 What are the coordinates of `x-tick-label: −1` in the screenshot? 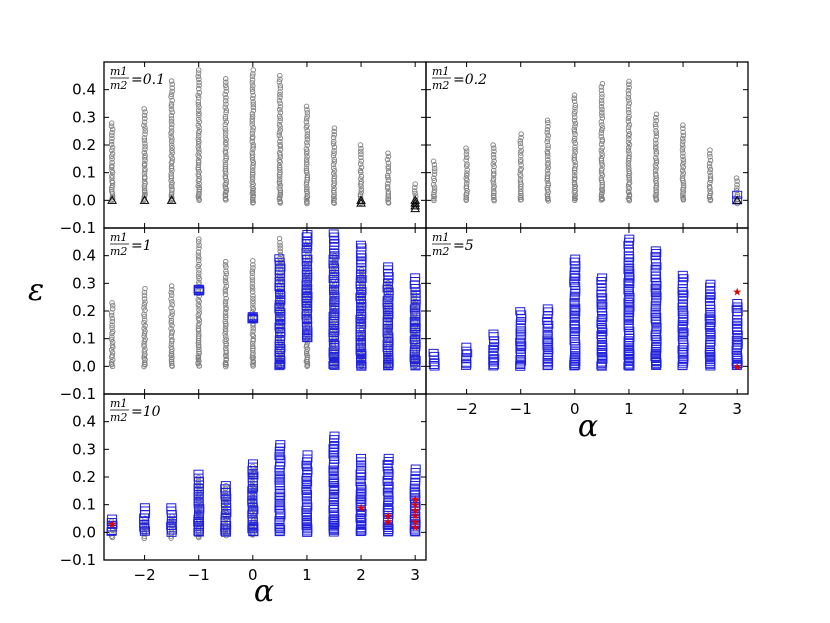 It's located at (199, 575).